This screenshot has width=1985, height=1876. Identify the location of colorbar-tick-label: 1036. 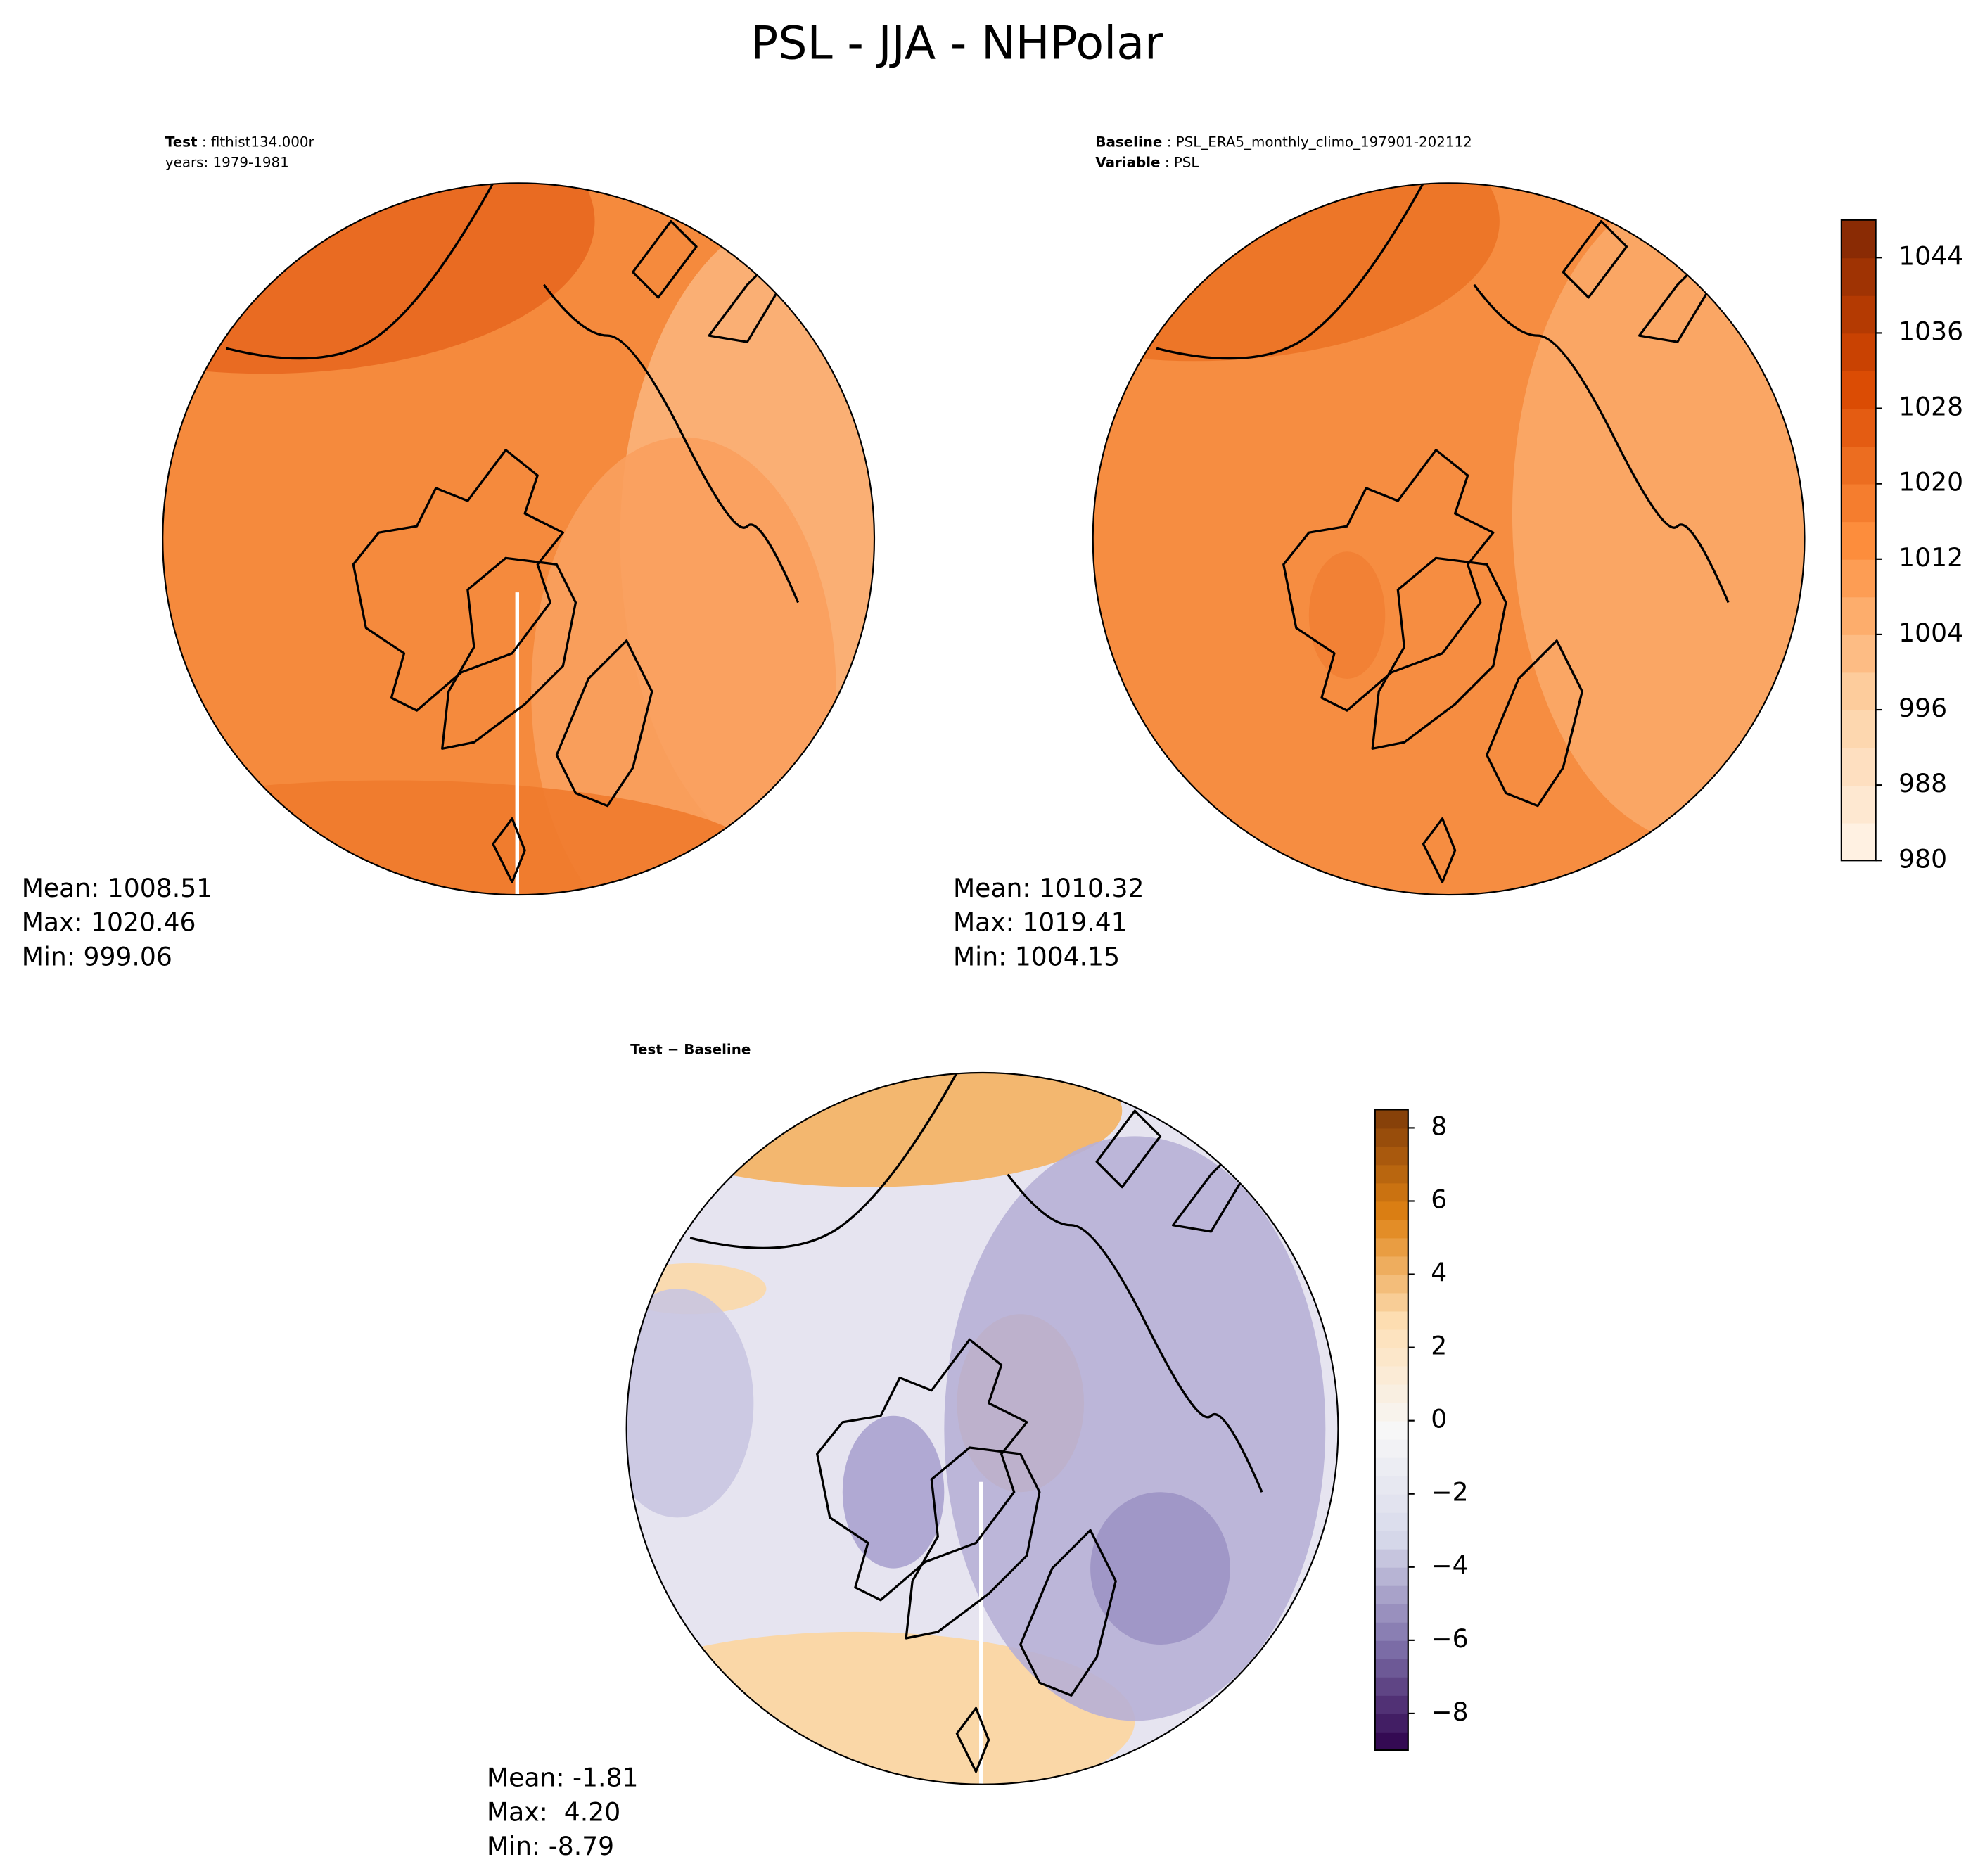
(1930, 331).